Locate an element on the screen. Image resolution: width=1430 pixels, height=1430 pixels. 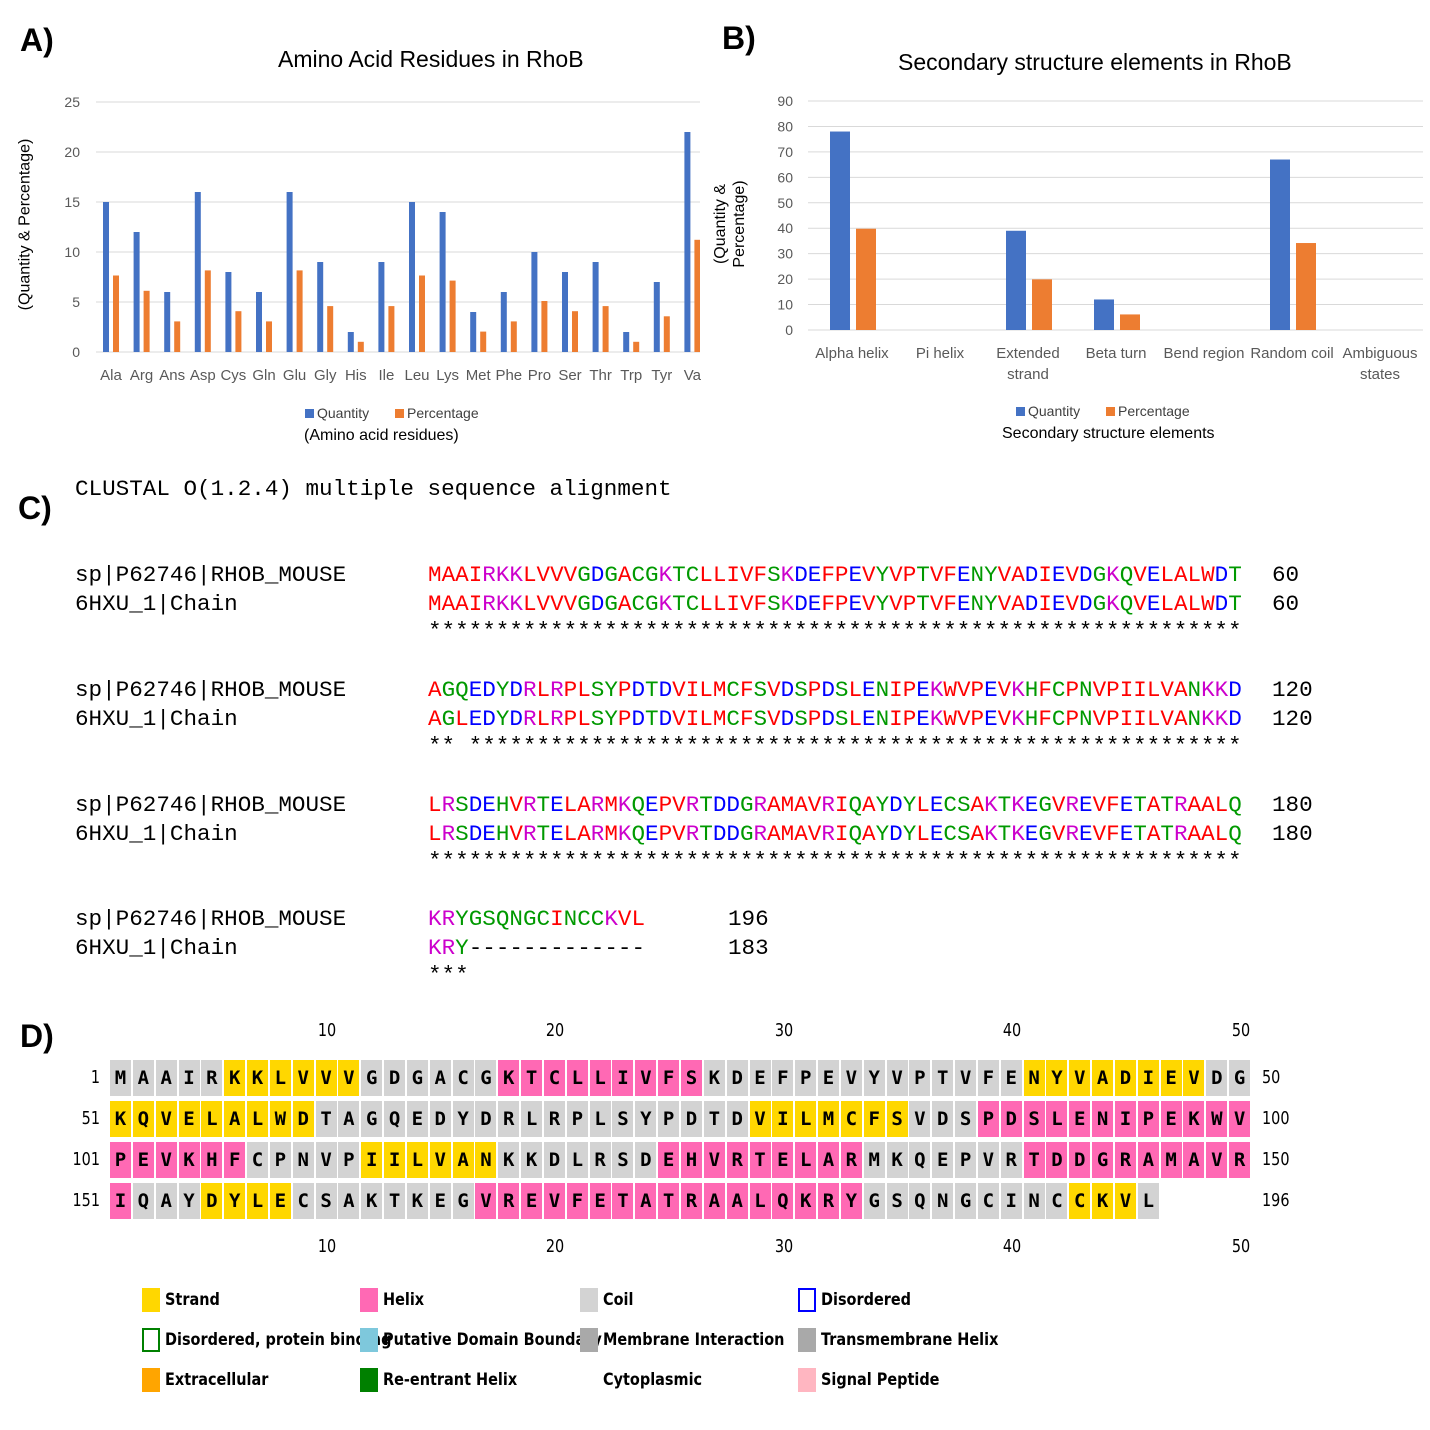
residue-cell: H is located at coordinates (691, 1160).